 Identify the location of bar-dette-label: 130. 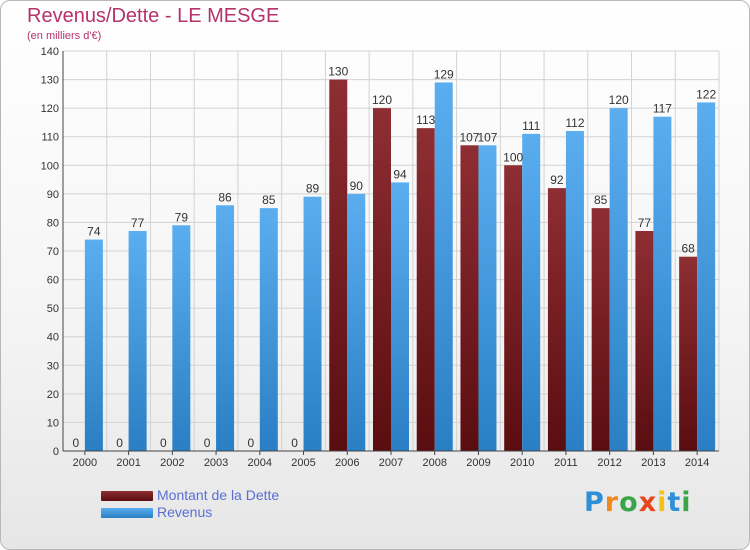
(338, 72).